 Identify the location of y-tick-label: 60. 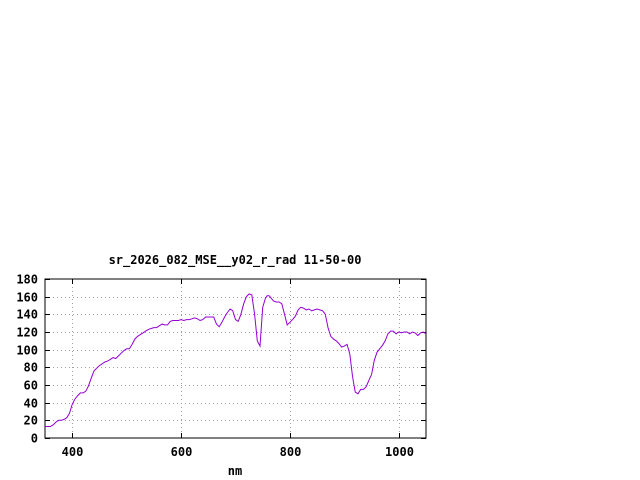
(31, 386).